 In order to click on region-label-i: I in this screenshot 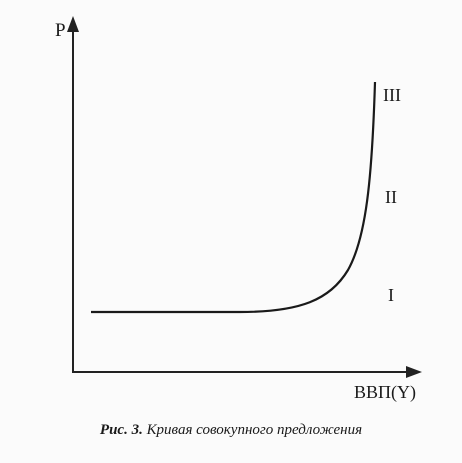, I will do `click(391, 295)`.